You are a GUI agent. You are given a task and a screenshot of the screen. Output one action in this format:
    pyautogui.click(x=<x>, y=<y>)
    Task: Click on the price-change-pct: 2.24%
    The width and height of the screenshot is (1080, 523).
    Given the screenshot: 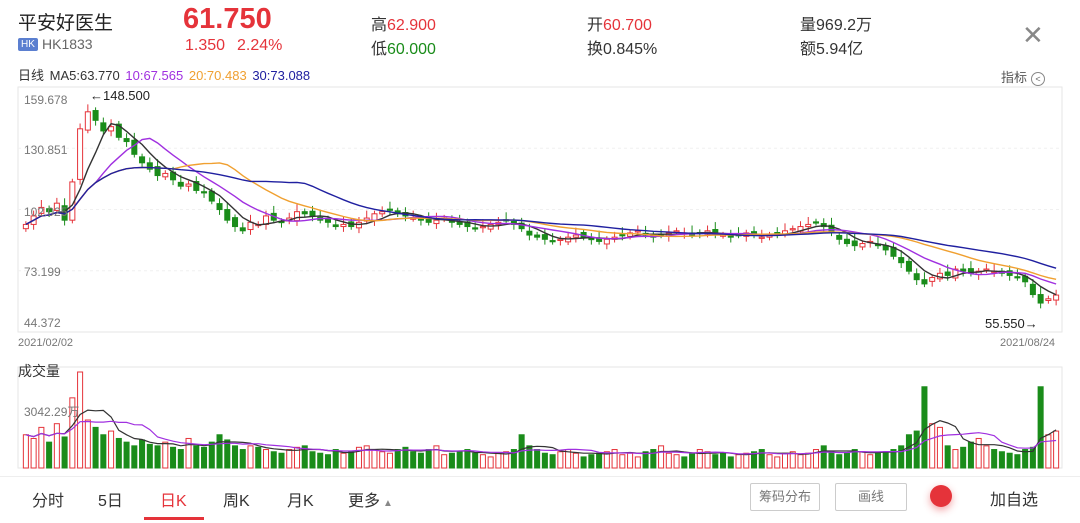 What is the action you would take?
    pyautogui.click(x=260, y=45)
    